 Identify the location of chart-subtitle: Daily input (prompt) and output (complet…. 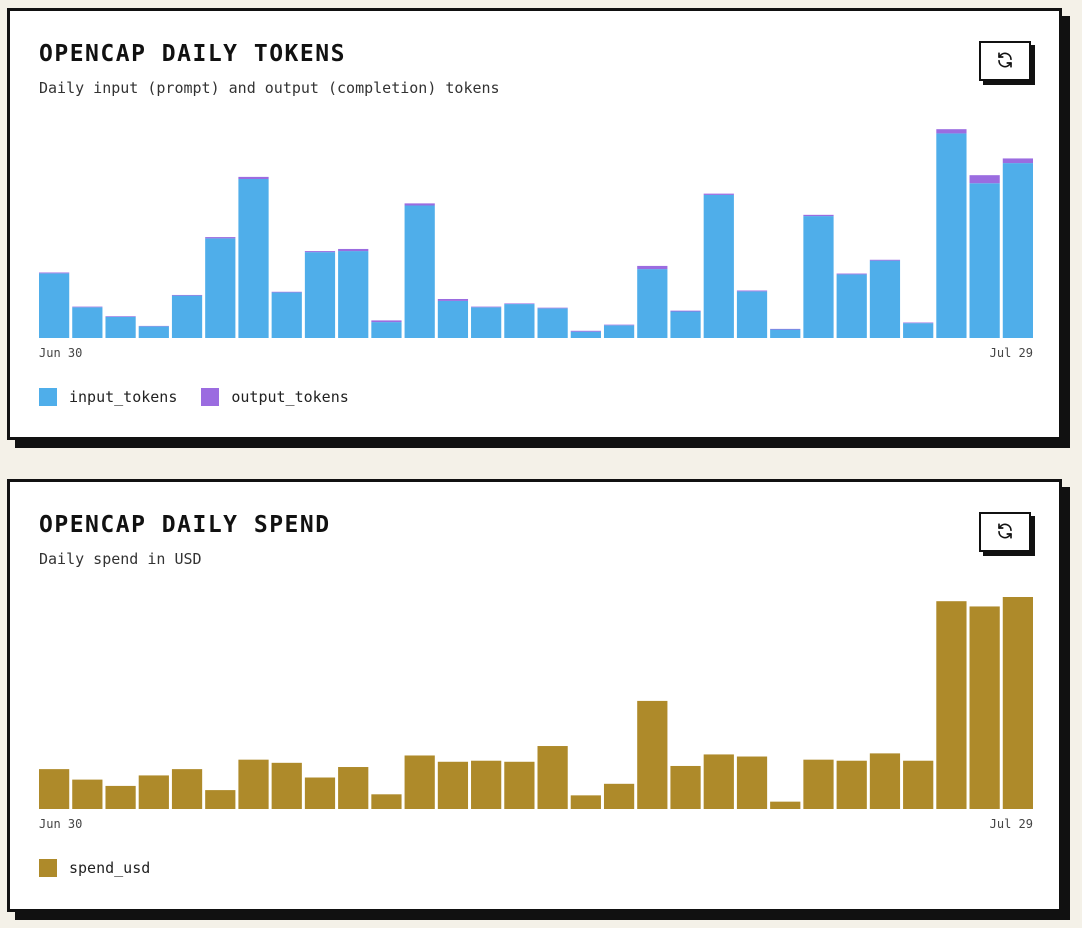
(269, 88).